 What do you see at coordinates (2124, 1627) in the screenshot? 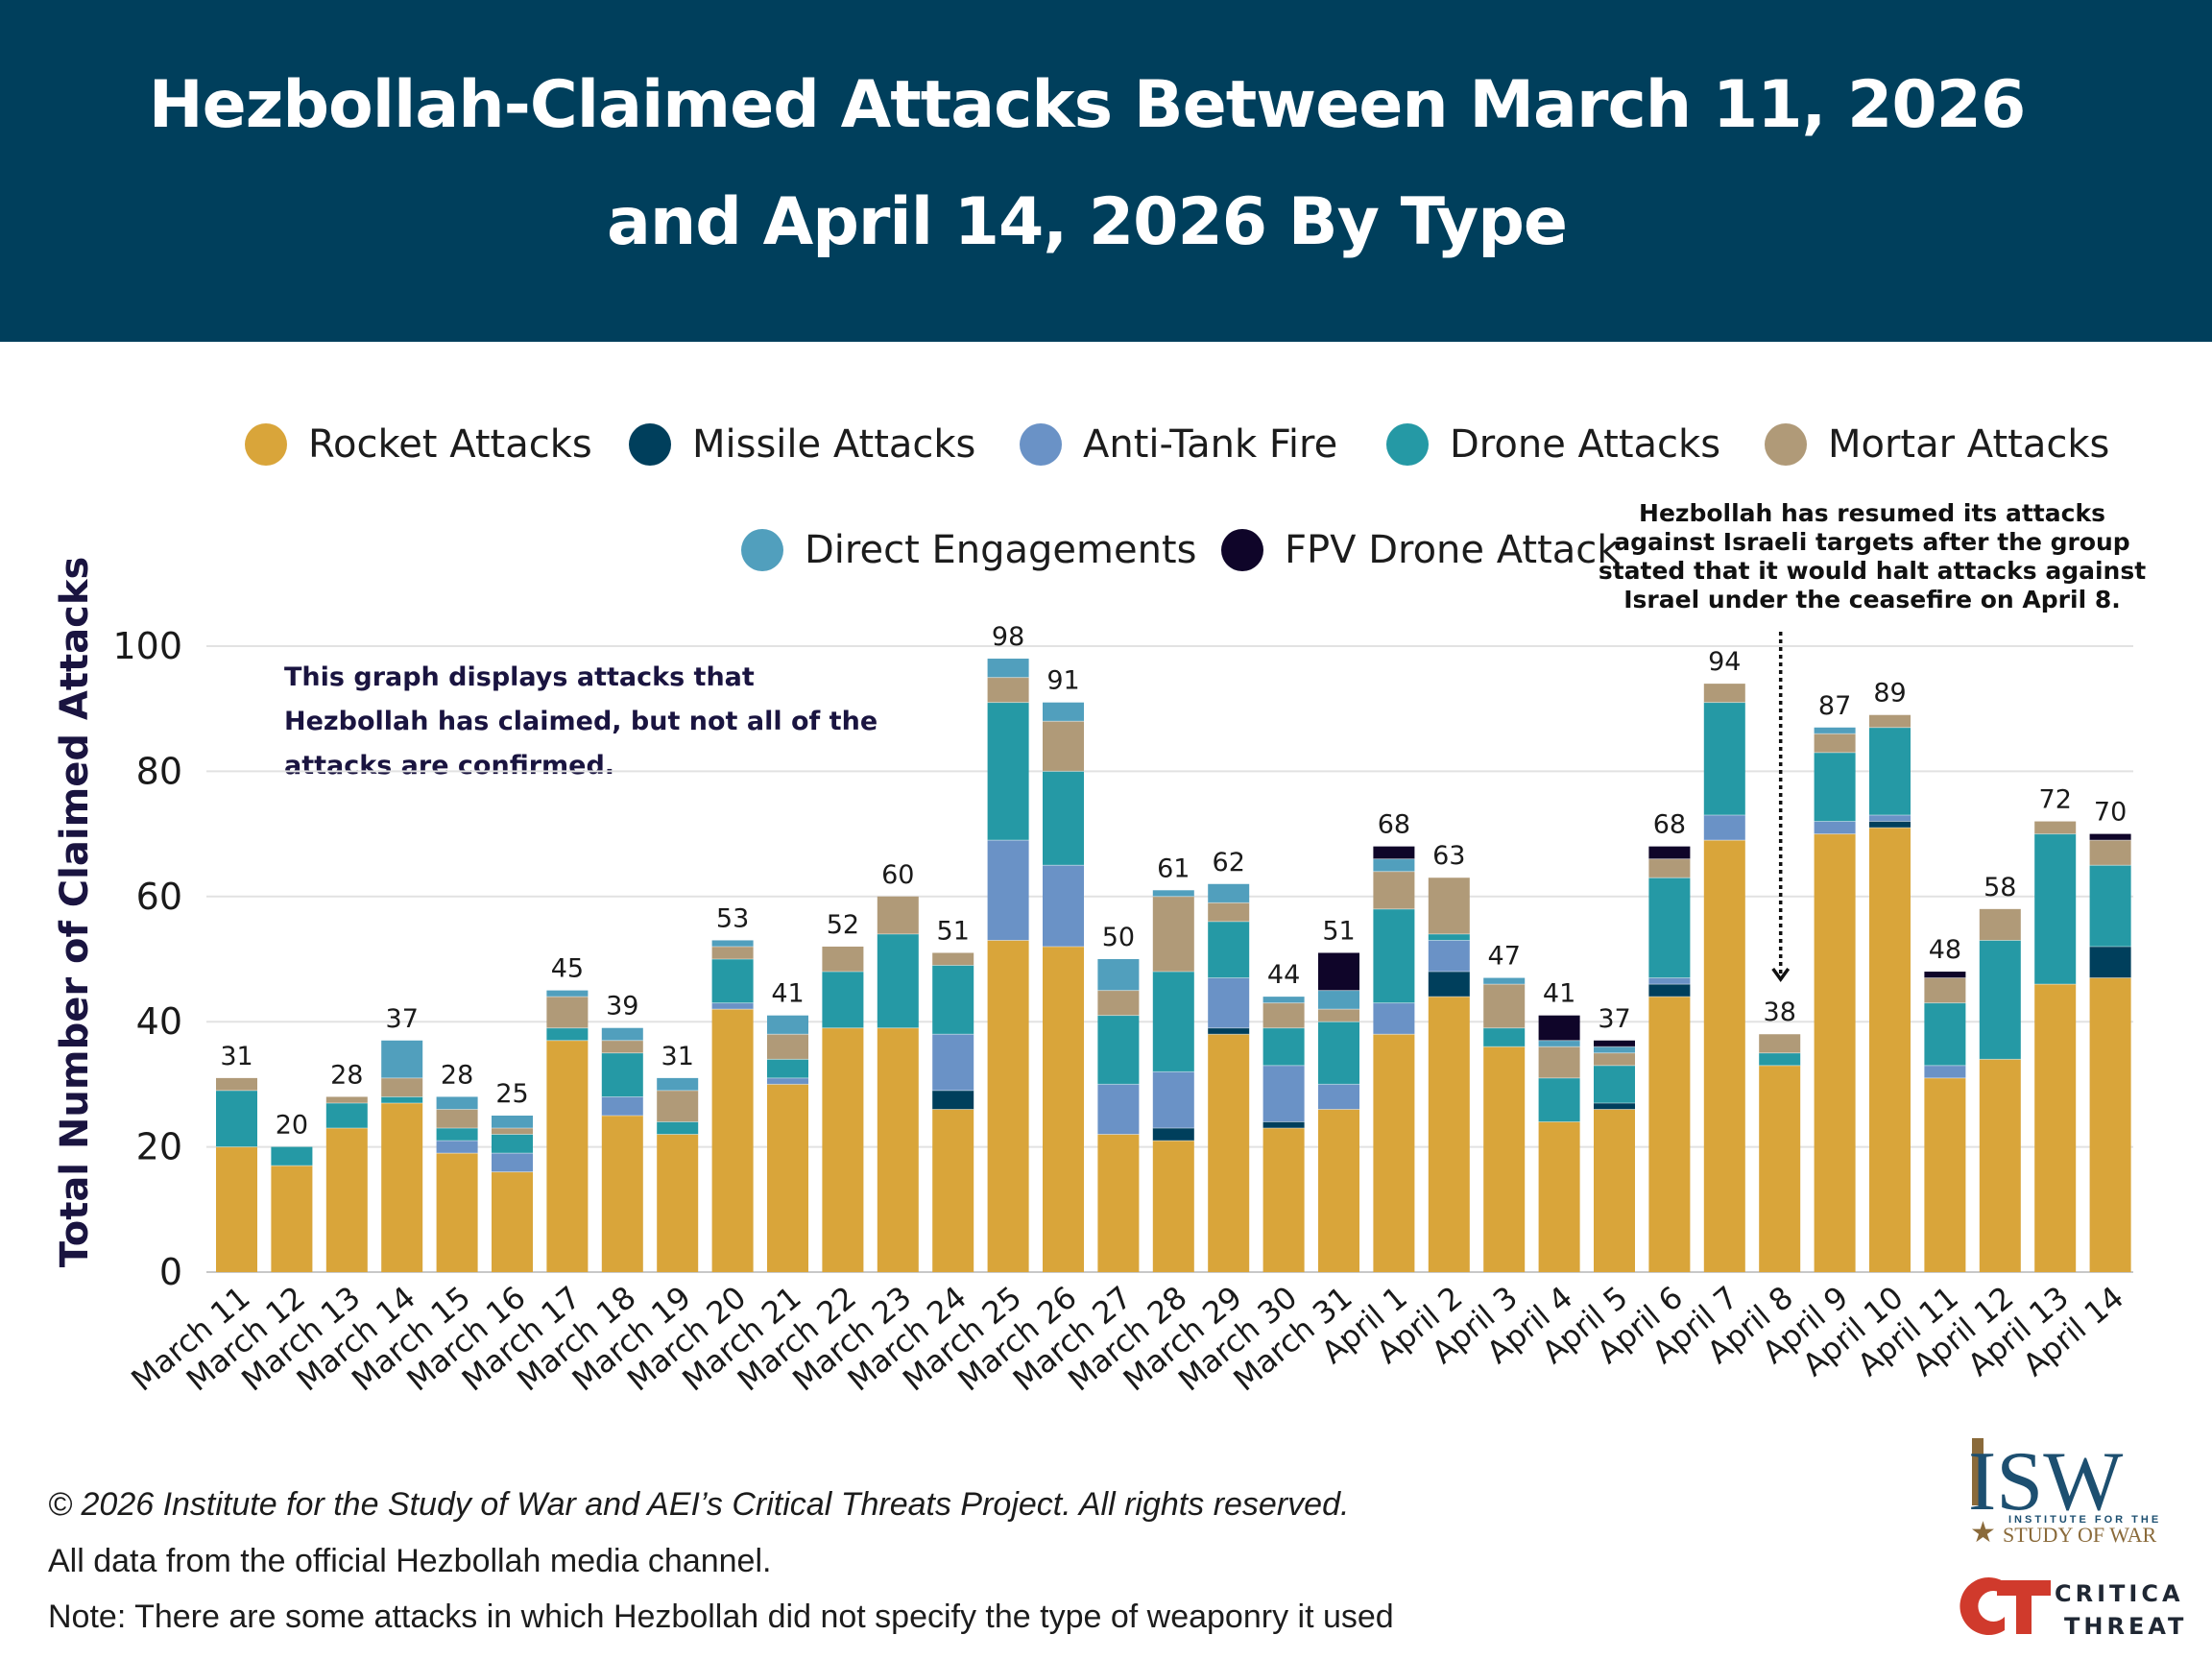
I see `ct-logo-line-2: THREATS` at bounding box center [2124, 1627].